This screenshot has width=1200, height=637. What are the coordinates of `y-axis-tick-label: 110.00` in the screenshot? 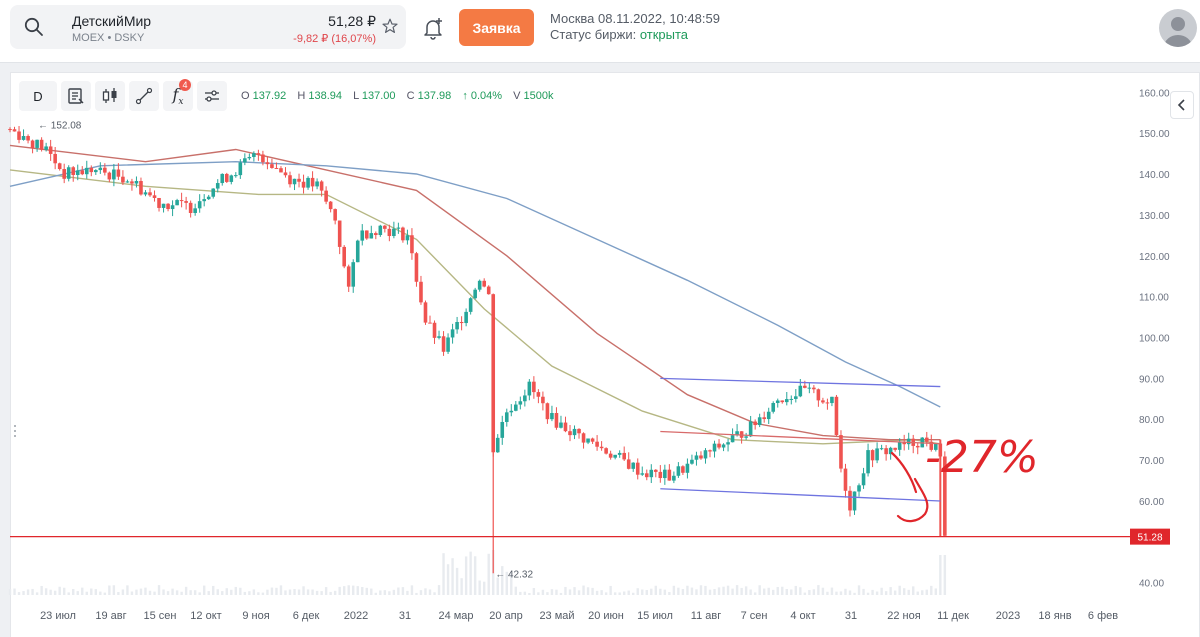 It's located at (1154, 298).